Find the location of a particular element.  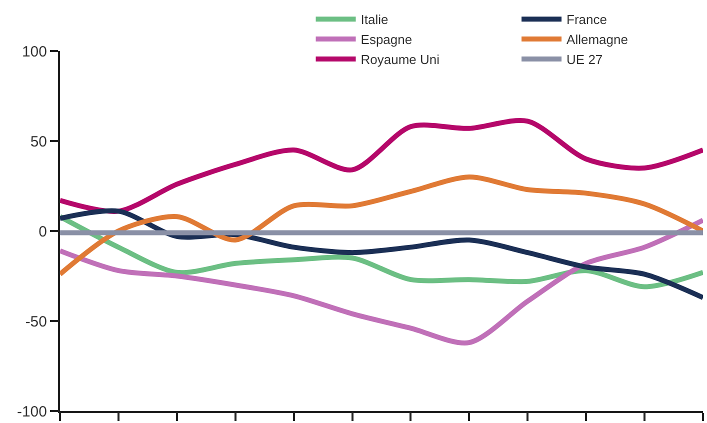

y-tick-label: -50 is located at coordinates (36, 321).